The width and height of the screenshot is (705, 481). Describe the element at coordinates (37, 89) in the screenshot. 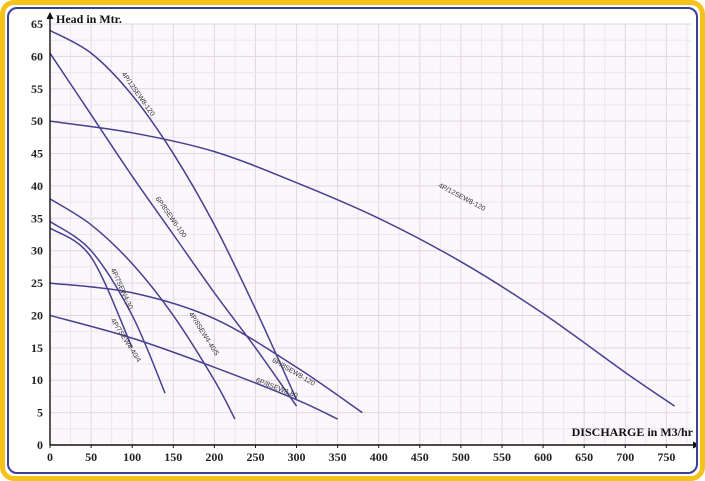

I see `y-tick-label: 55` at that location.